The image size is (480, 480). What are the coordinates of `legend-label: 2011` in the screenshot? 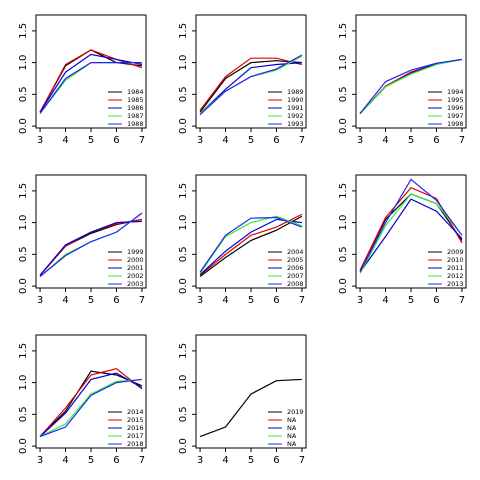 It's located at (455, 268).